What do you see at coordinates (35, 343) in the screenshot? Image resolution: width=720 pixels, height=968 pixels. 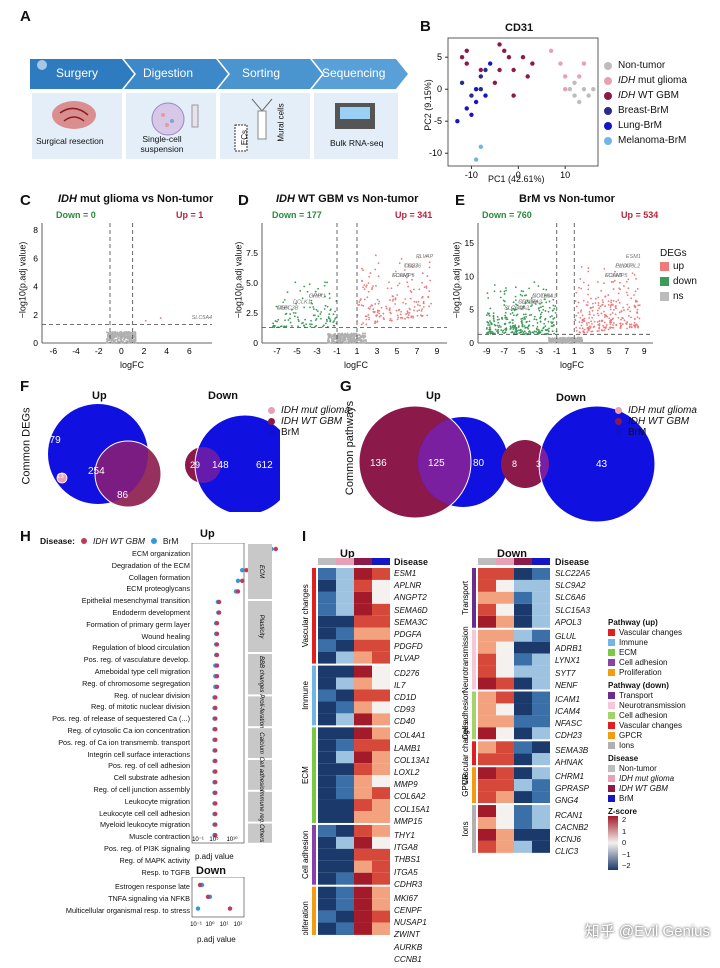 I see `volcano-ytick: 0` at bounding box center [35, 343].